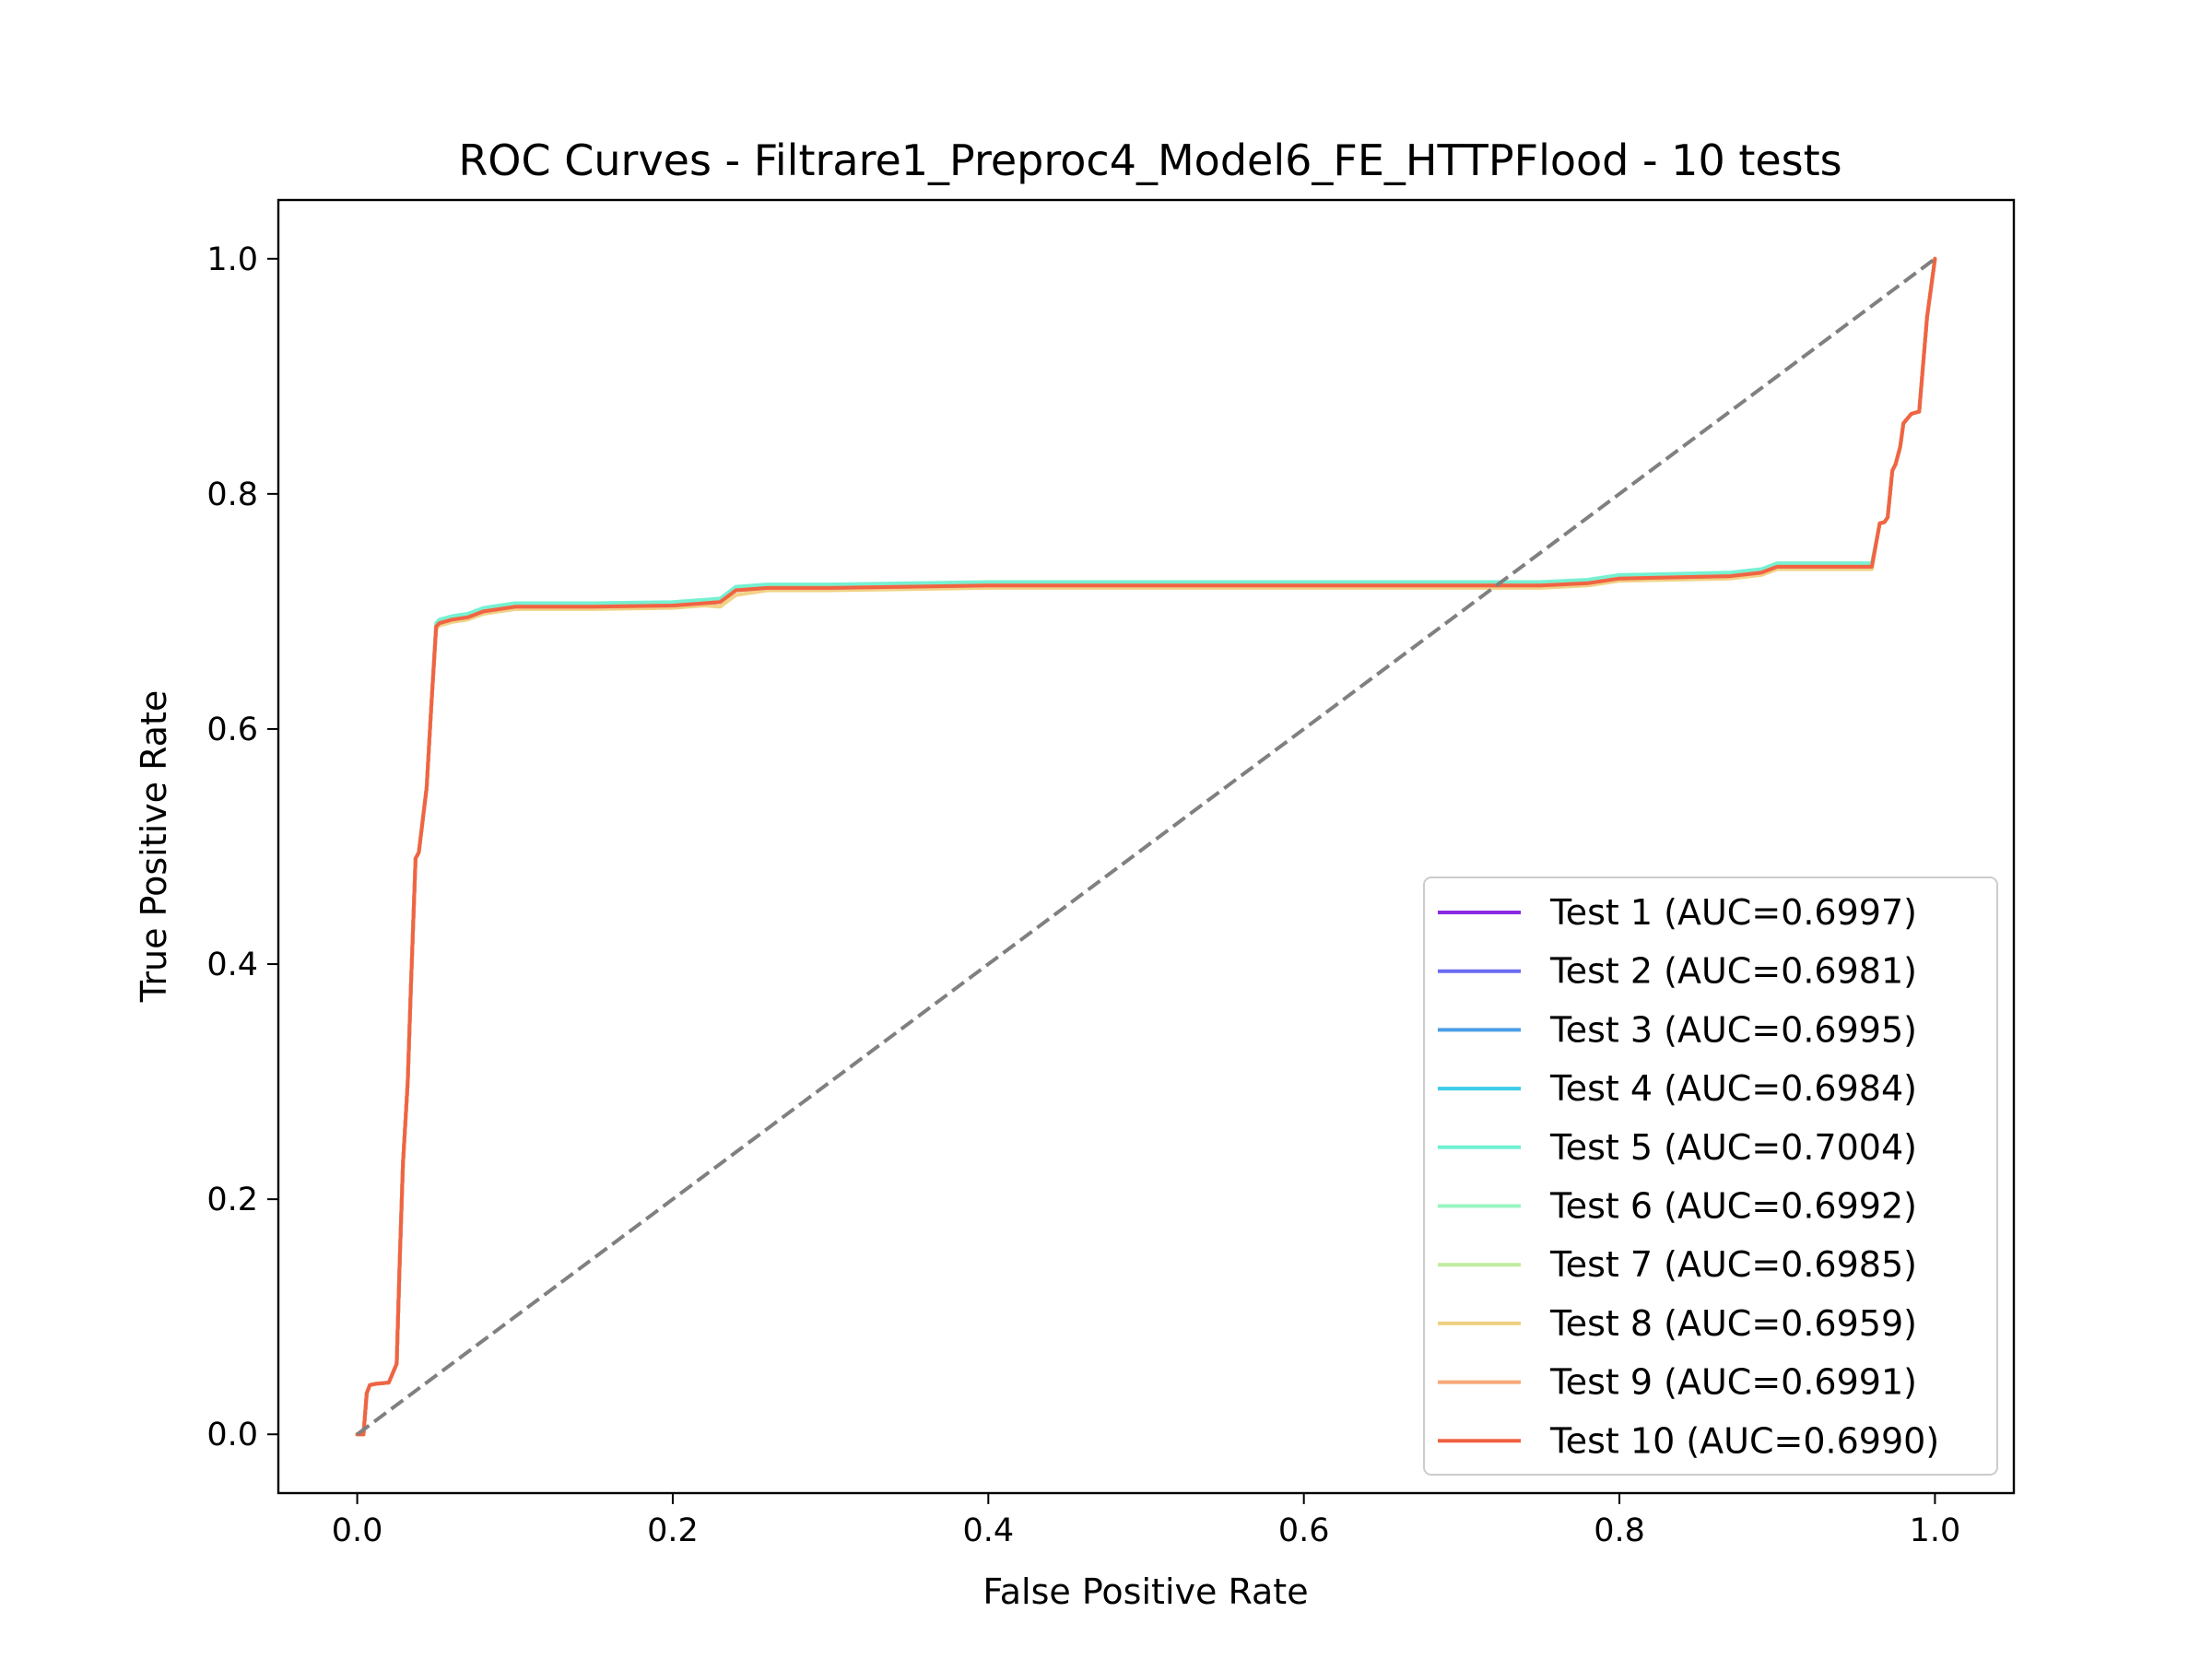  What do you see at coordinates (1733, 1206) in the screenshot?
I see `legend-label-test-6: Test 6 (AUC=0.6992)` at bounding box center [1733, 1206].